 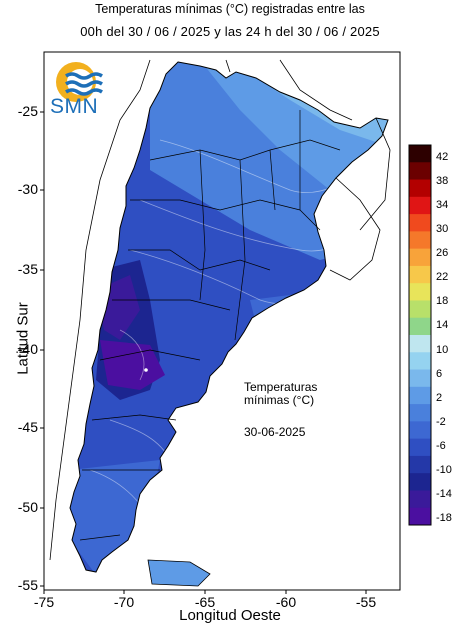 What do you see at coordinates (27, 507) in the screenshot?
I see `y-tick-label: -50` at bounding box center [27, 507].